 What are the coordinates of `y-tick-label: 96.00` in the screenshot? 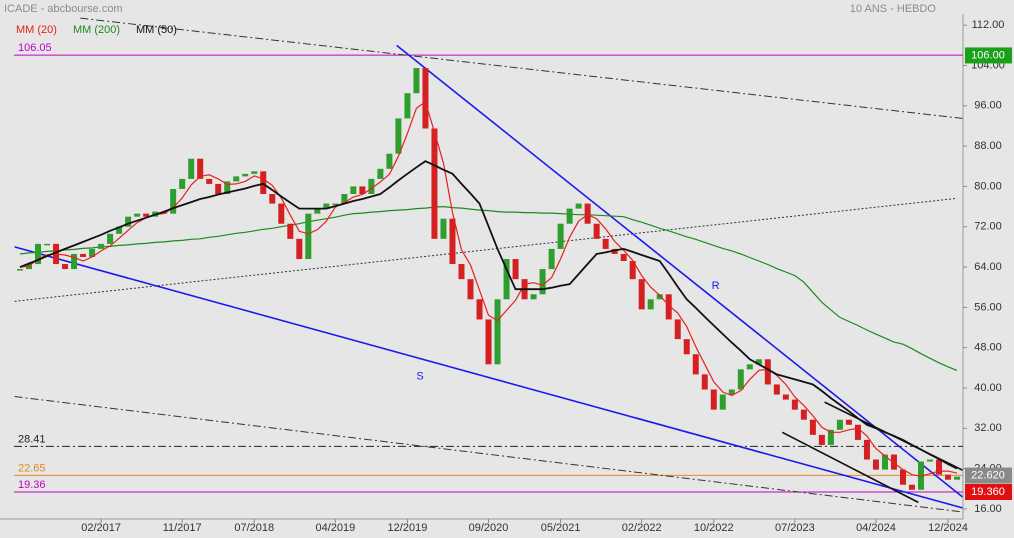 It's located at (988, 106).